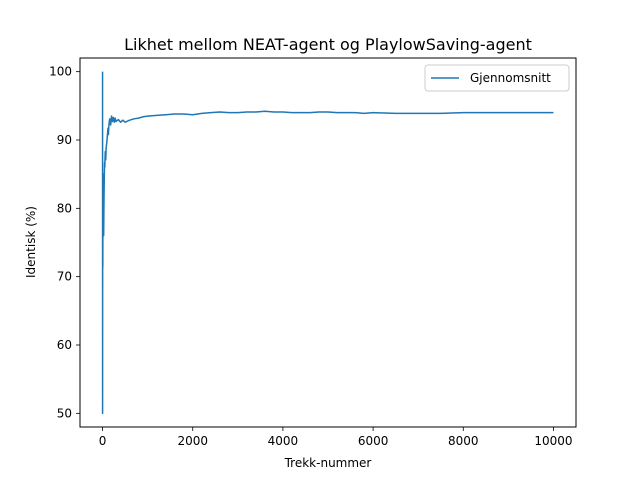 The image size is (640, 480). I want to click on x-axis-label: Trekk-nummer, so click(328, 463).